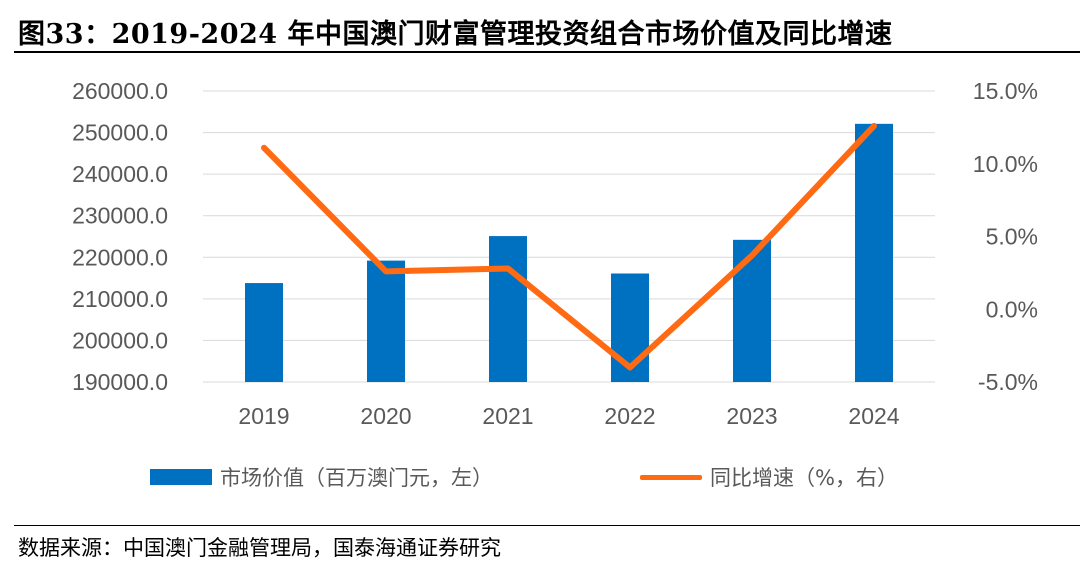 The height and width of the screenshot is (564, 1080). Describe the element at coordinates (356, 478) in the screenshot. I see `legend-bar-label: 市场价值（百万澳门元，左）` at that location.